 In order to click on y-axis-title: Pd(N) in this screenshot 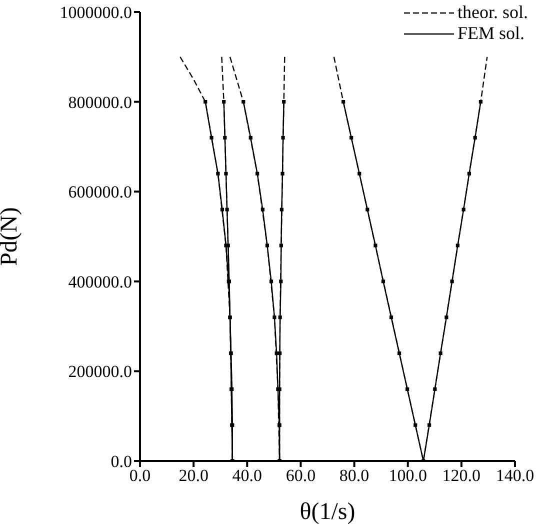, I will do `click(11, 236)`.